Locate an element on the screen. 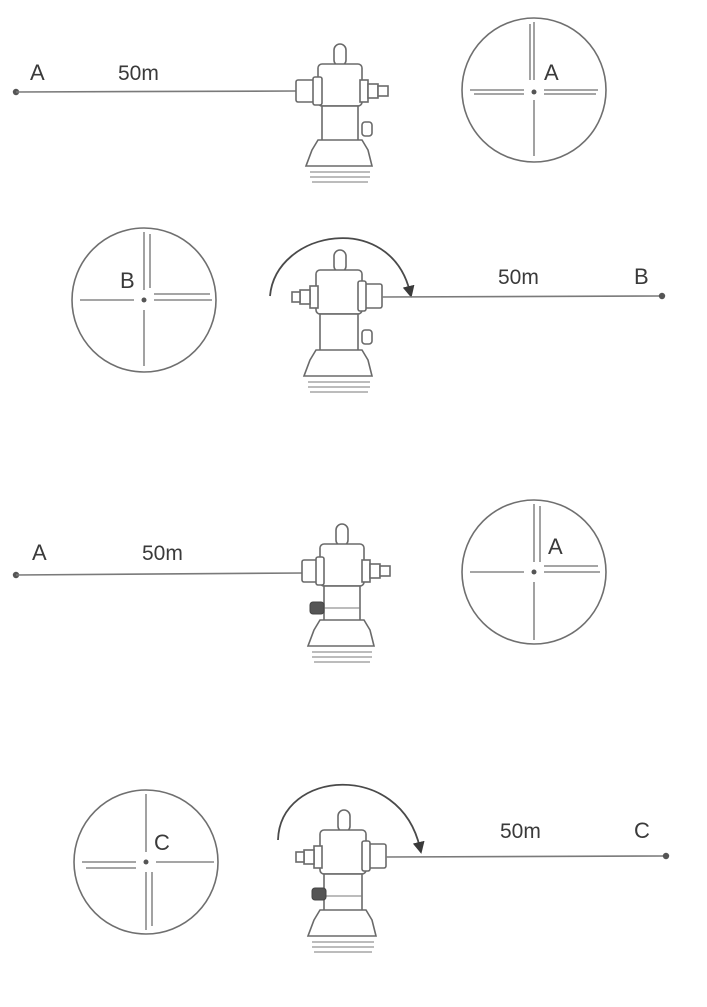  panel-1: A 50m is located at coordinates (309, 100).